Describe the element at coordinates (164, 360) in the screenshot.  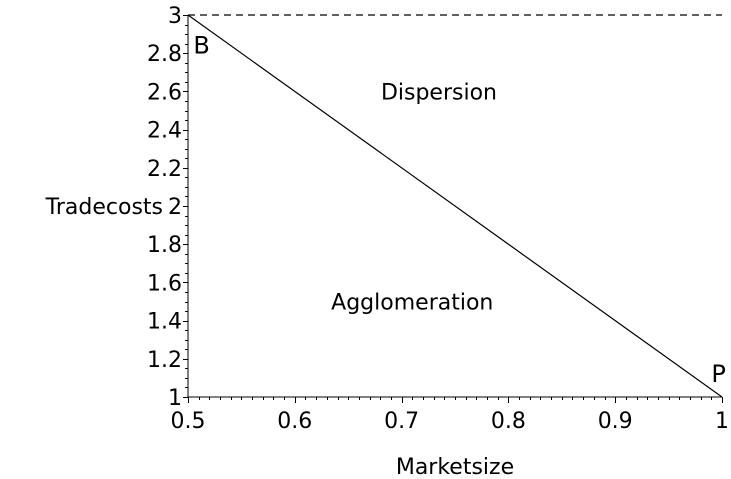
I see `y-tick-label: 1.2` at that location.